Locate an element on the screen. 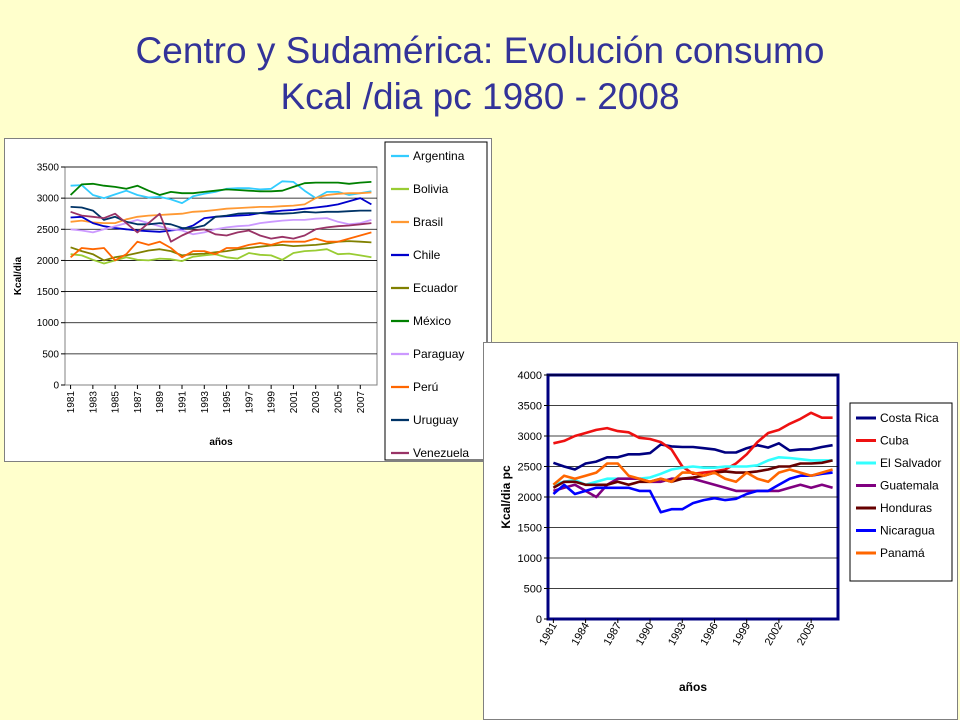 The height and width of the screenshot is (720, 960). y-axis-label: Kcal/dia is located at coordinates (18, 275).